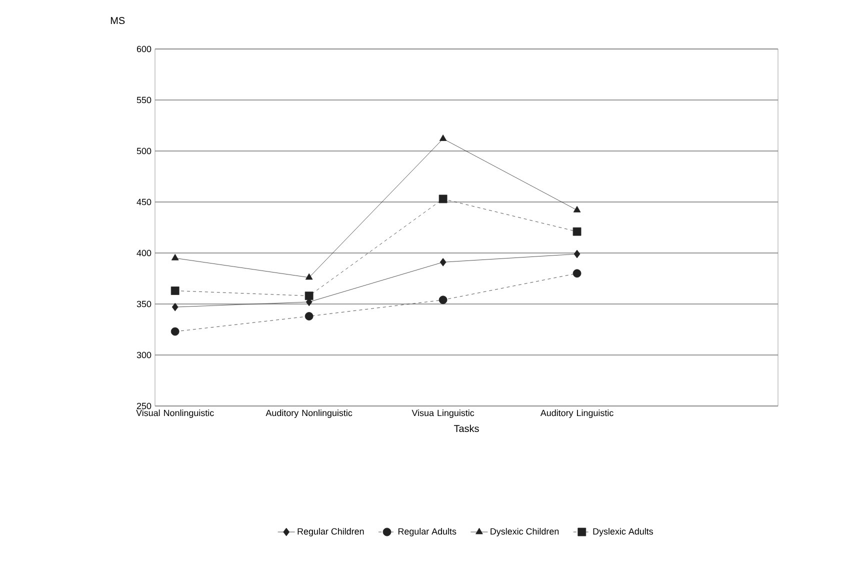 Image resolution: width=853 pixels, height=564 pixels. What do you see at coordinates (331, 532) in the screenshot?
I see `legend-label: Regular Children` at bounding box center [331, 532].